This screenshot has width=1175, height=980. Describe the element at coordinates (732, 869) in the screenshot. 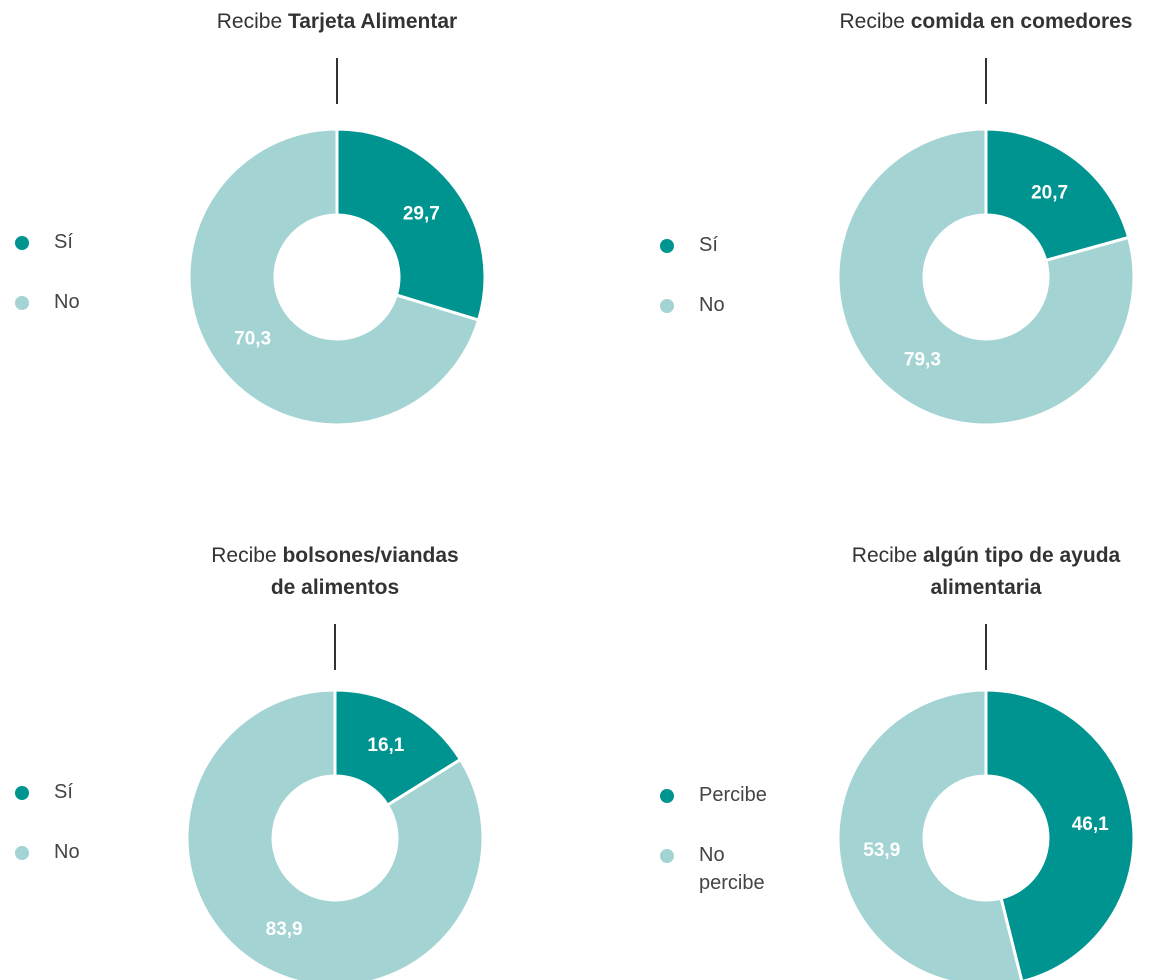

I see `legend-label: No percibe` at that location.